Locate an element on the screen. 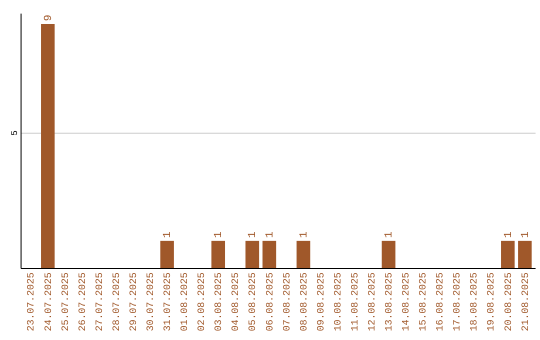  y-tick-label: 5 is located at coordinates (15, 133).